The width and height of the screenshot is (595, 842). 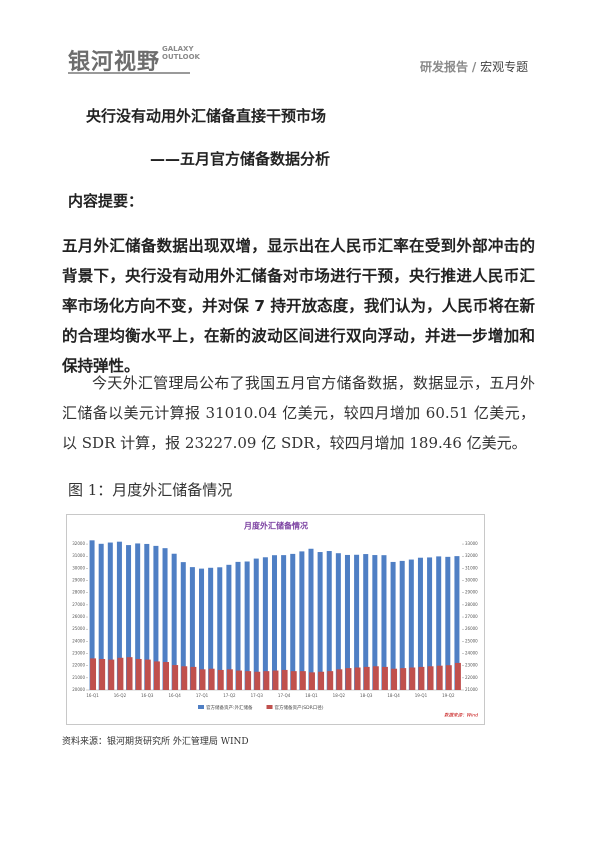 What do you see at coordinates (174, 695) in the screenshot?
I see `x-tick-label: 16-Q4` at bounding box center [174, 695].